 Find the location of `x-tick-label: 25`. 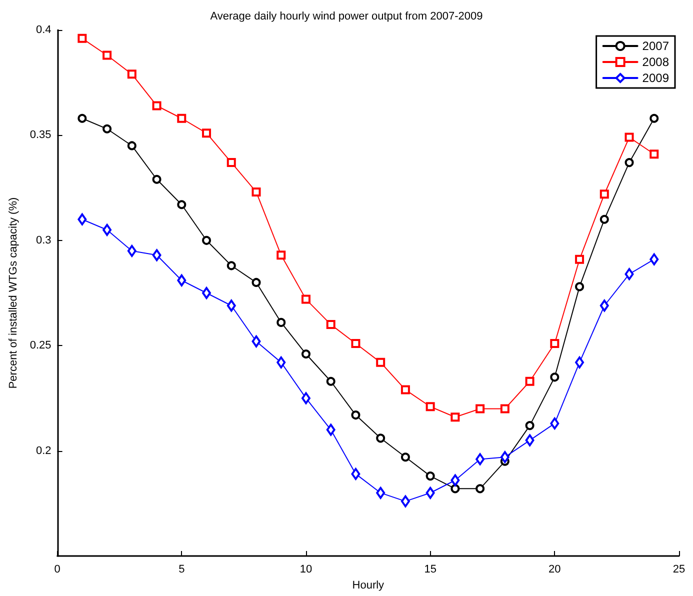

x-tick-label: 25 is located at coordinates (679, 570).